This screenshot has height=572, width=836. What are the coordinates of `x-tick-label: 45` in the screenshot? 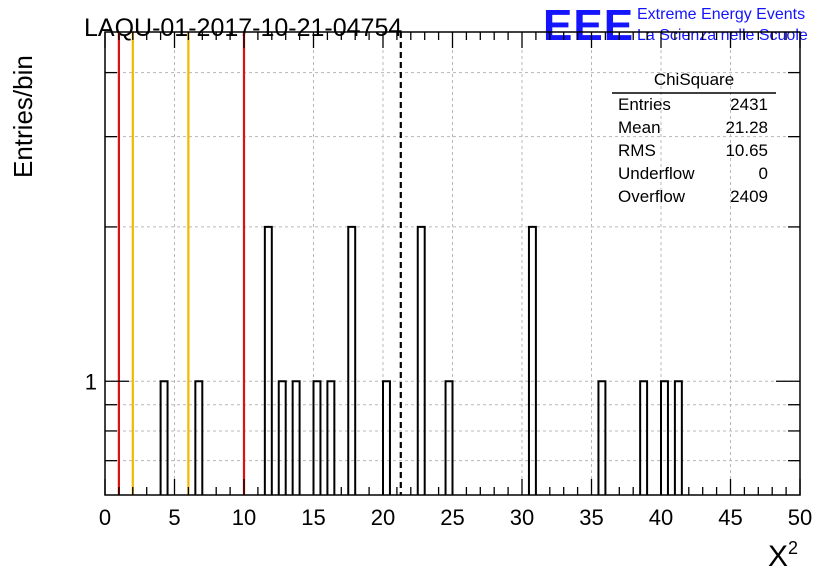 It's located at (730, 517).